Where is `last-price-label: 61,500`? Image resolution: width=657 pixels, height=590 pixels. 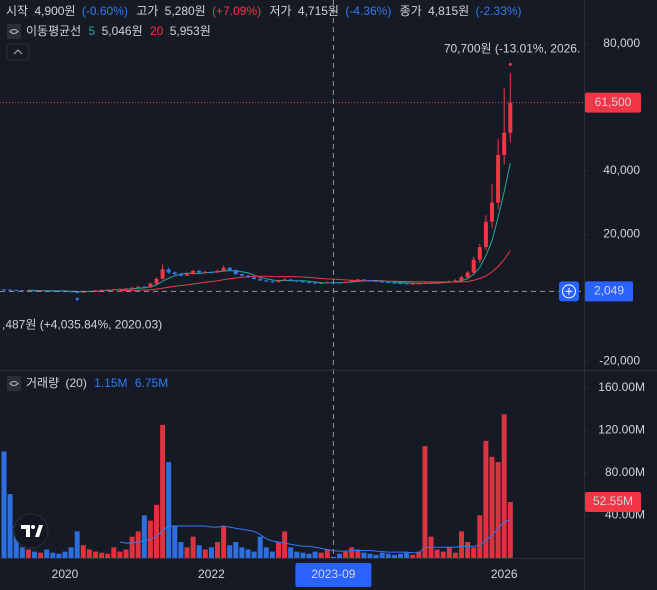 last-price-label: 61,500 is located at coordinates (613, 102).